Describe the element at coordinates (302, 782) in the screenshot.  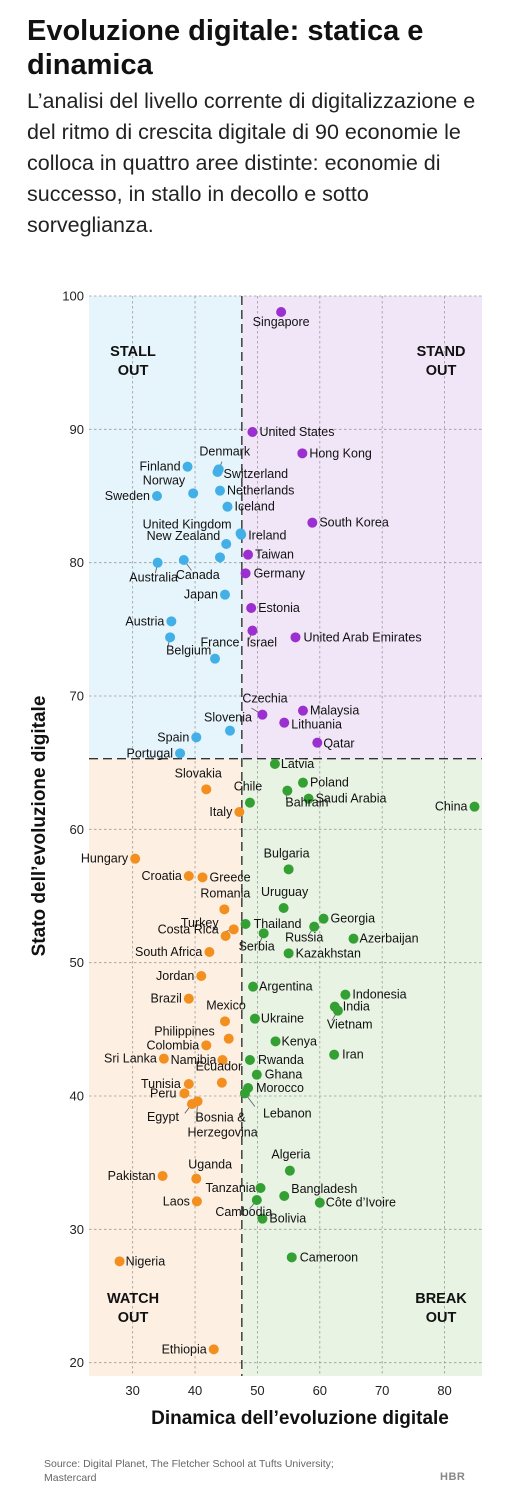
I see `point-poland` at that location.